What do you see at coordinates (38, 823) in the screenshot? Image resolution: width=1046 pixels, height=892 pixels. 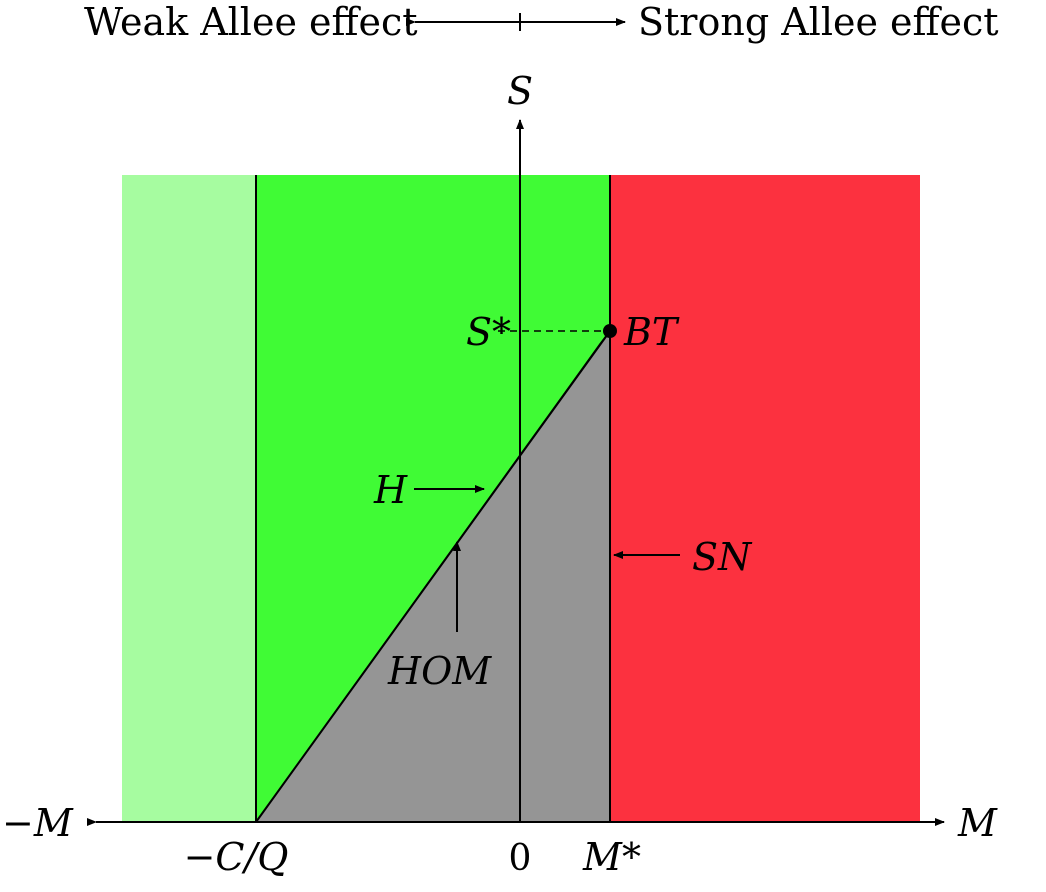 I see `x-axis-label-left: −M` at bounding box center [38, 823].